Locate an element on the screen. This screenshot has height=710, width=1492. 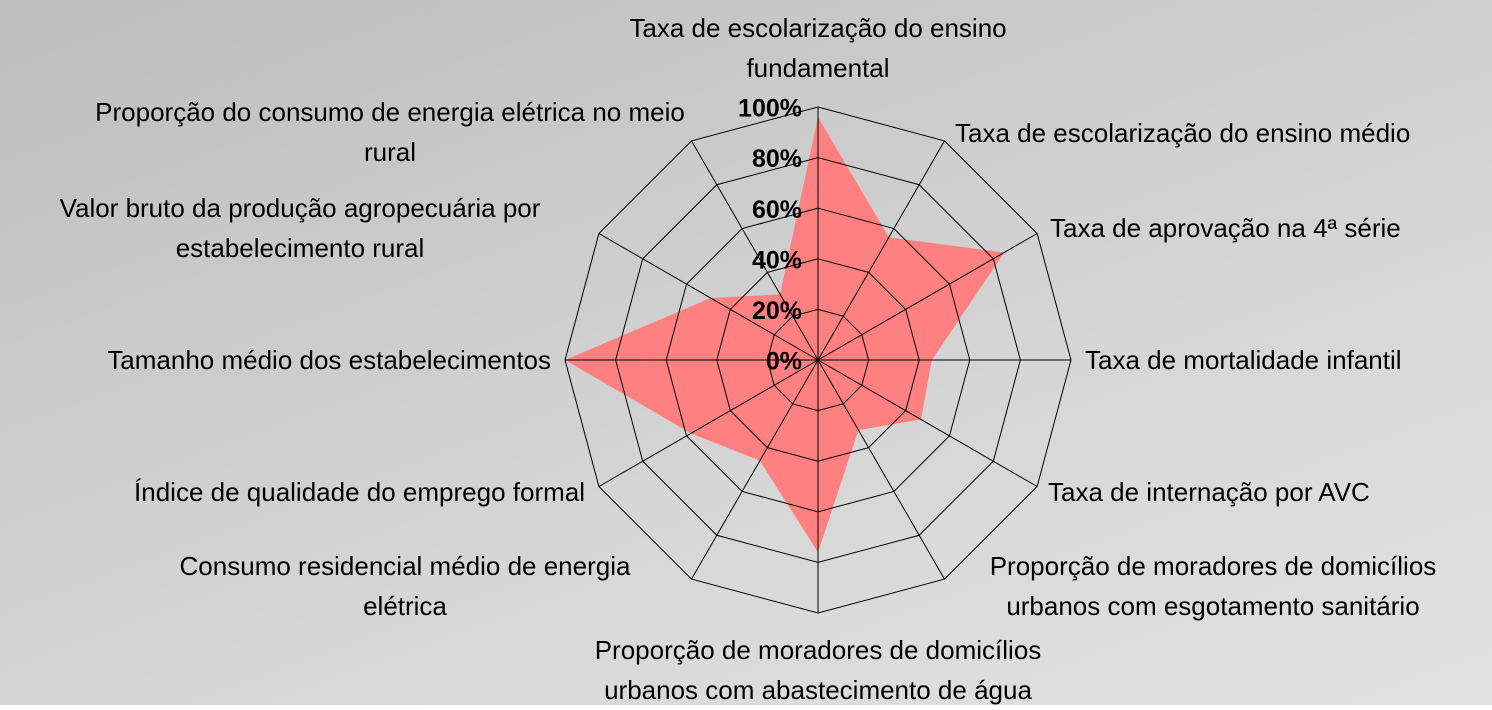
category-label: Taxa de internação por AVC is located at coordinates (1209, 492).